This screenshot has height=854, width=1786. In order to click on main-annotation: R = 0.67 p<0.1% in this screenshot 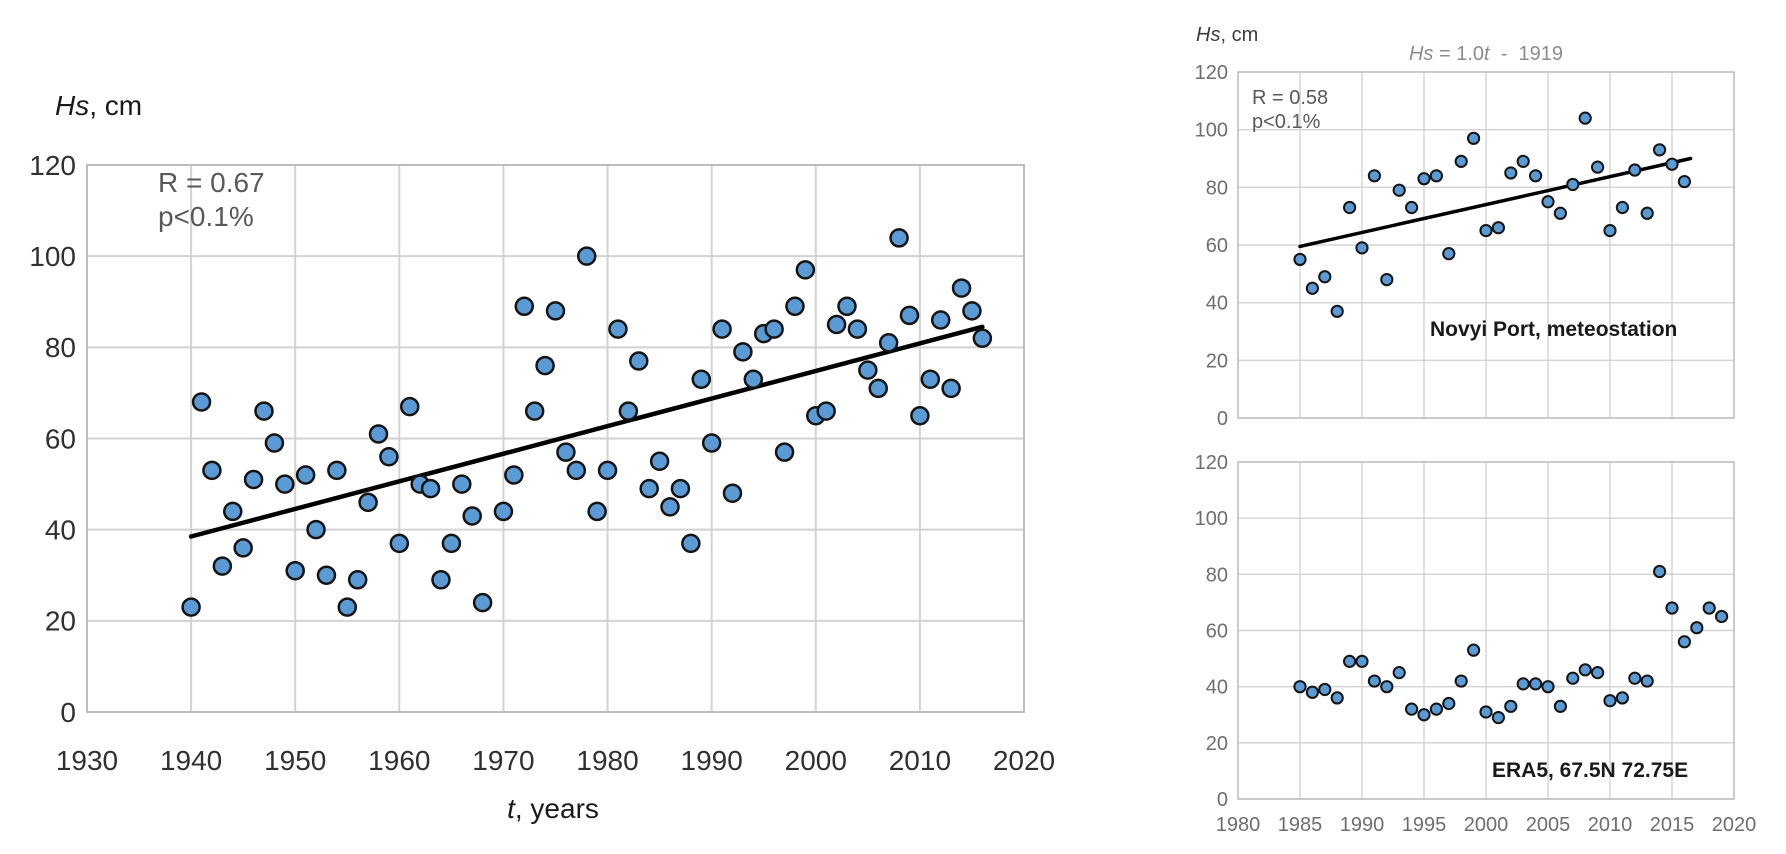, I will do `click(211, 199)`.